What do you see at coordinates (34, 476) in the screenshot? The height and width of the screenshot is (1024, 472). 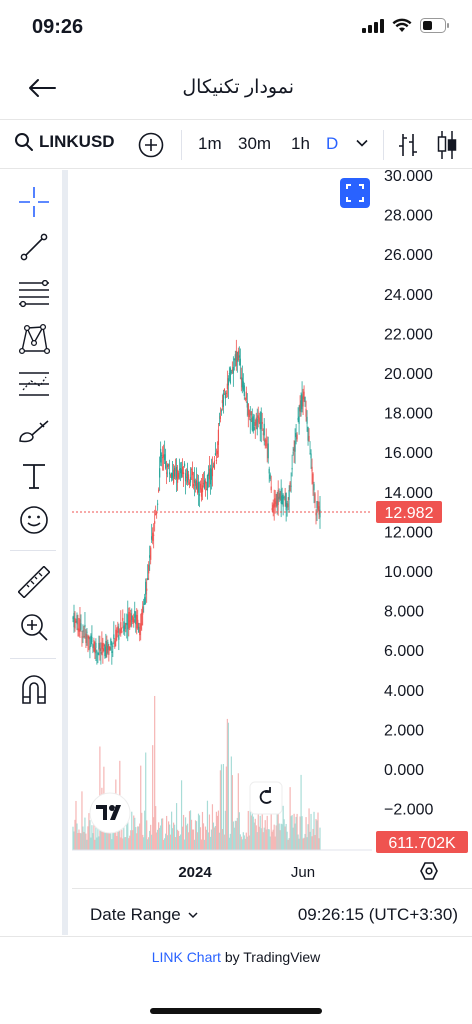 I see `text-tool` at bounding box center [34, 476].